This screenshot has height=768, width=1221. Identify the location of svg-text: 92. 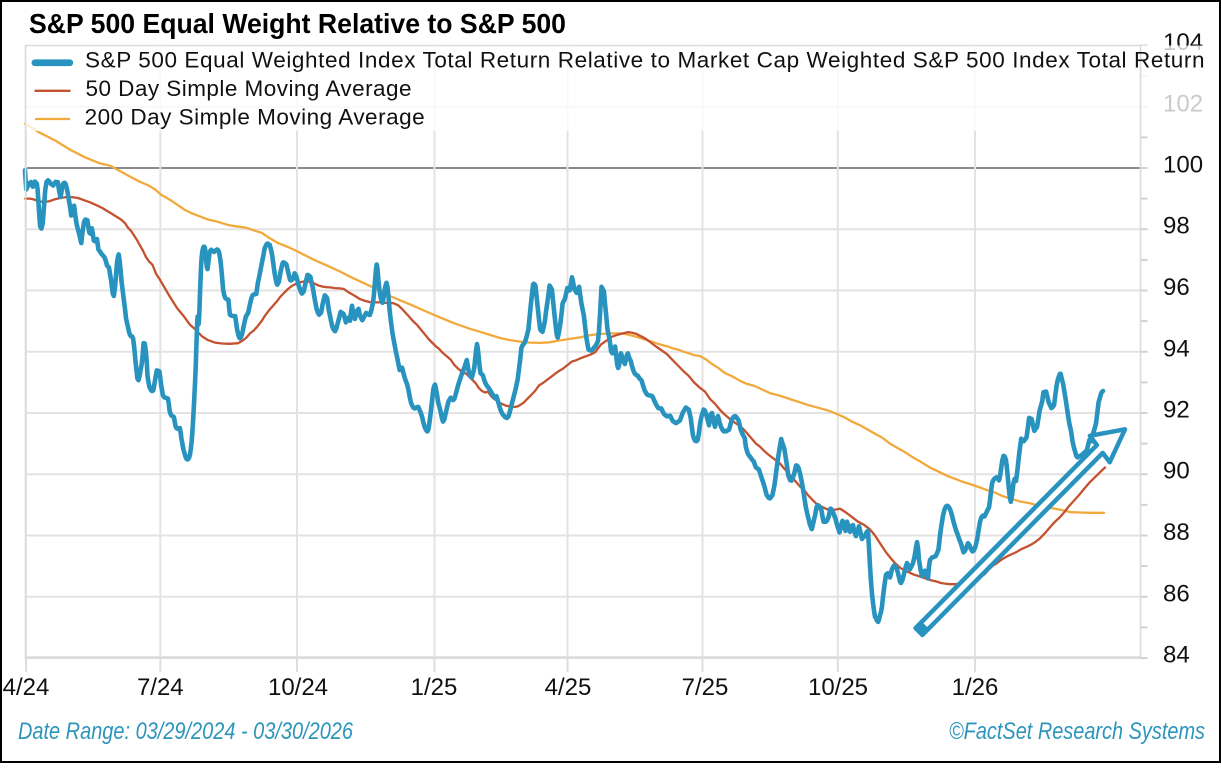
(1176, 410).